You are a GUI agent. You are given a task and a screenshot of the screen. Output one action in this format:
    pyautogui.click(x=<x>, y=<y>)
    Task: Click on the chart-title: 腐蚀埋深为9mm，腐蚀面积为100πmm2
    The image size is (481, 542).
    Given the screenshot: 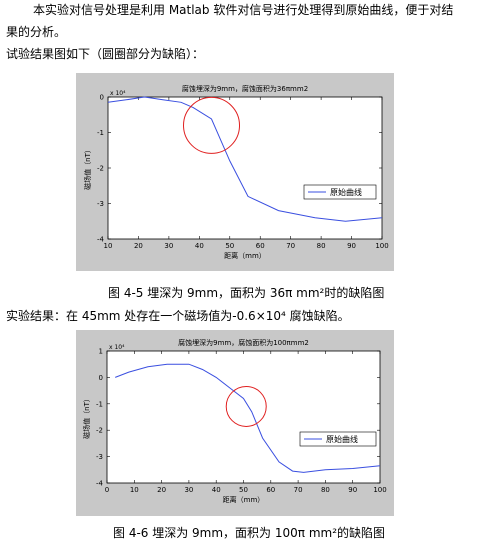 What is the action you would take?
    pyautogui.click(x=243, y=342)
    